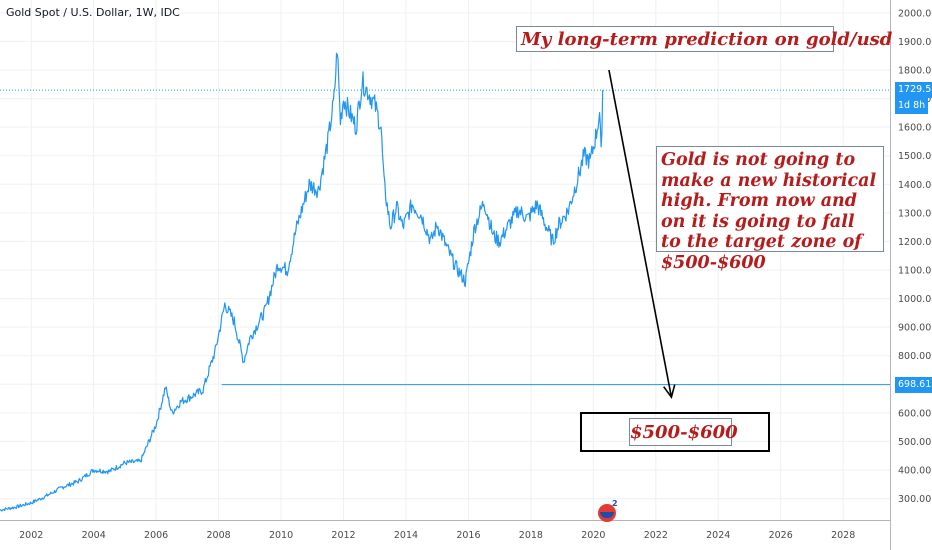 The width and height of the screenshot is (932, 550). What do you see at coordinates (913, 384) in the screenshot?
I see `support-level-tag: 698.61` at bounding box center [913, 384].